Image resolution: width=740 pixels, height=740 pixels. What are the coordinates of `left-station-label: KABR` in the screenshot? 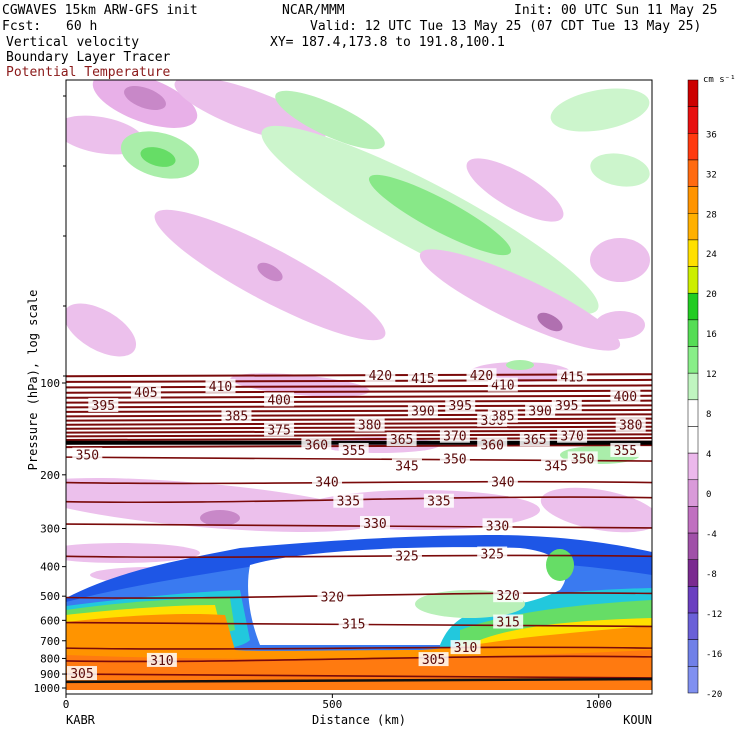 It's located at (81, 720).